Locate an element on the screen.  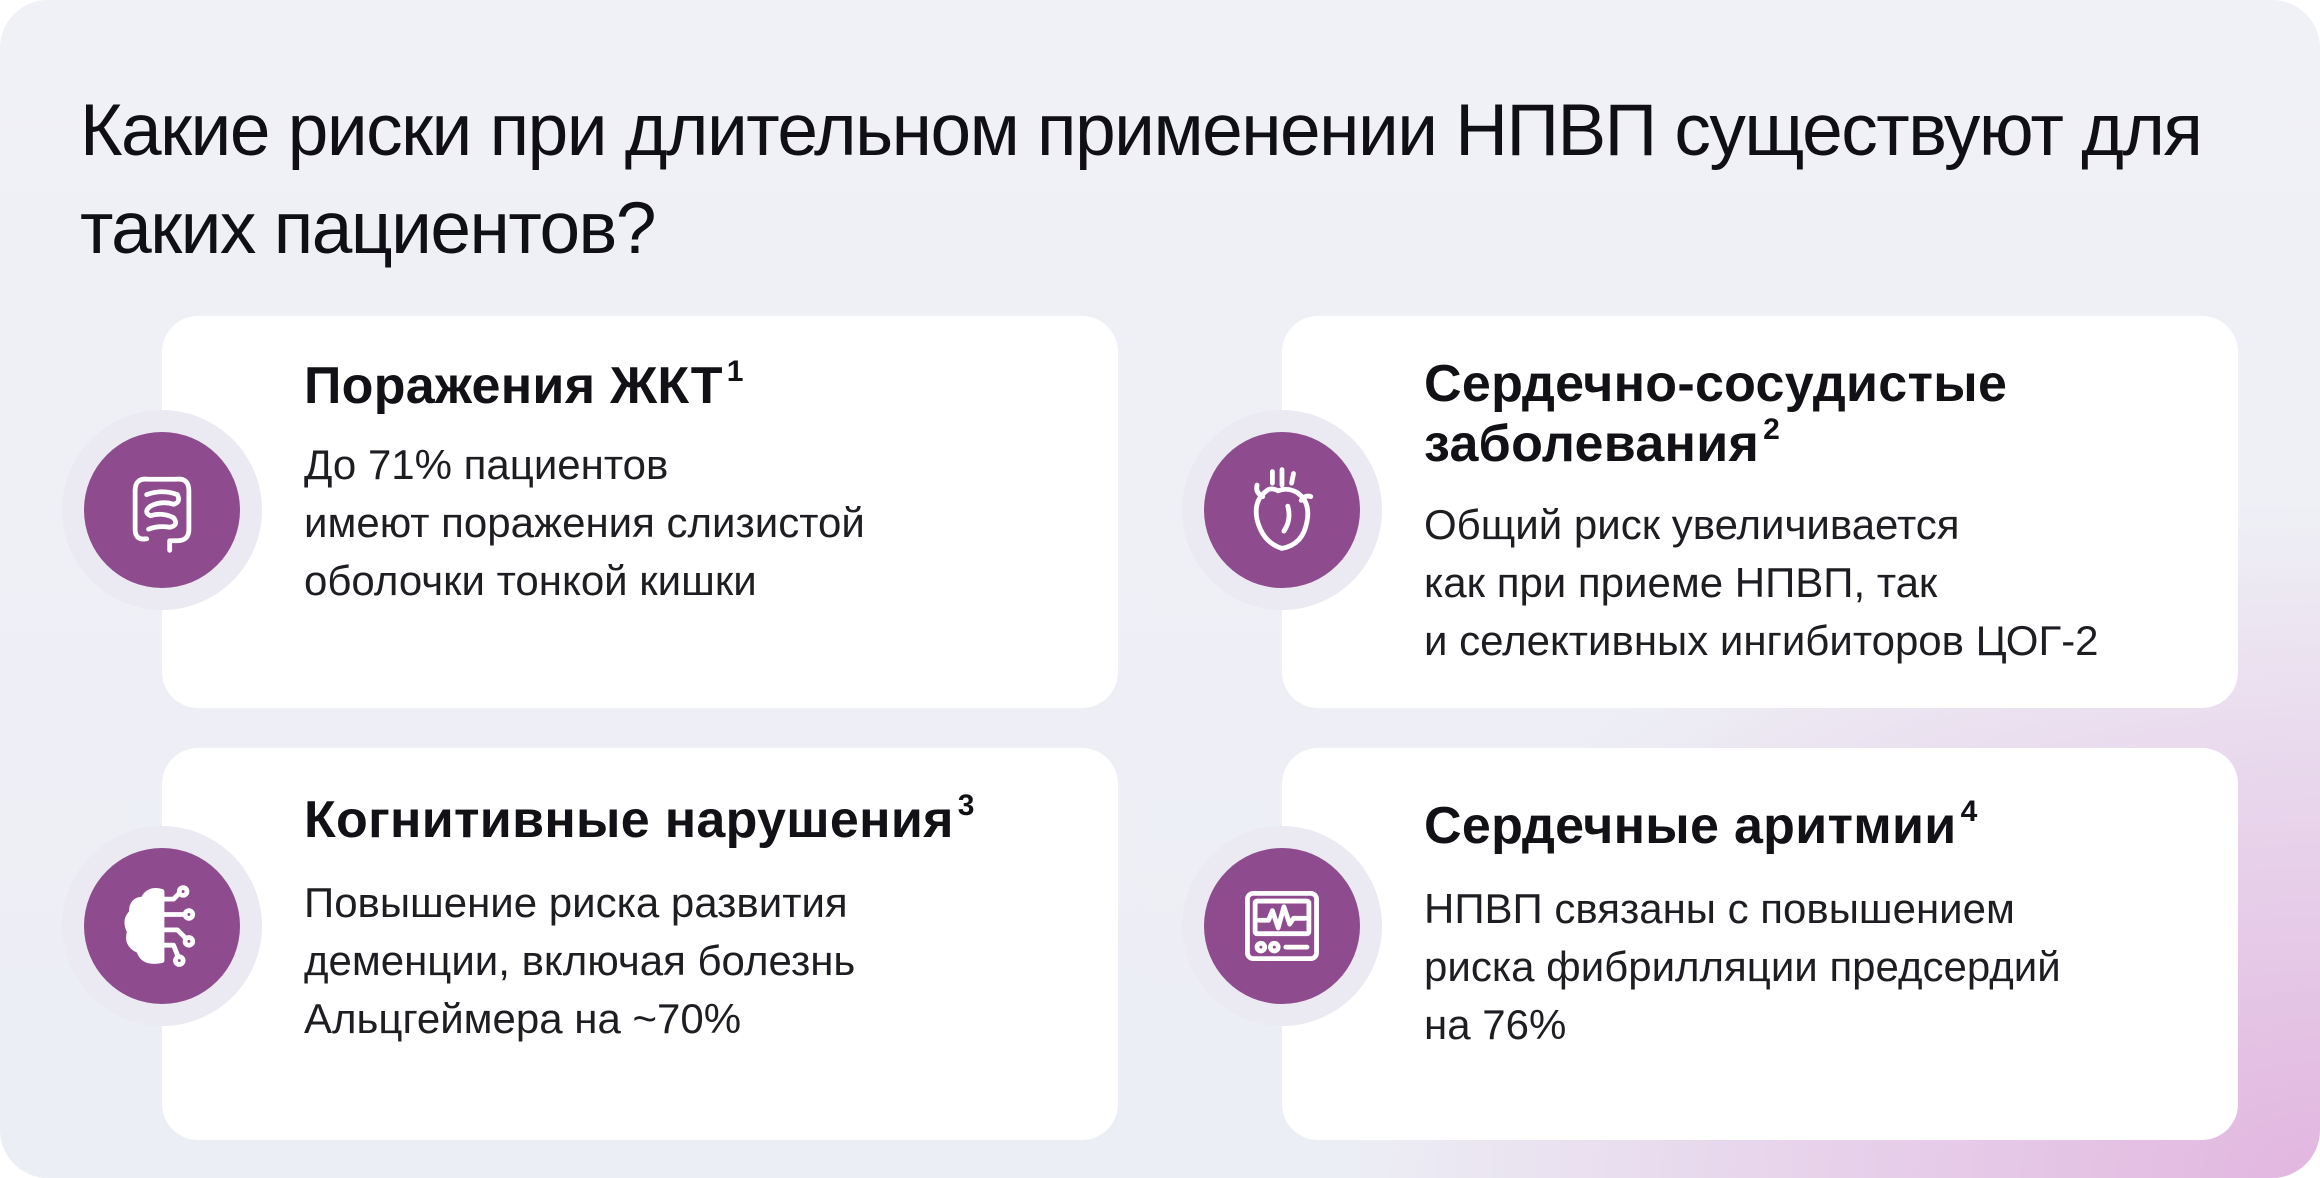
footnote-ref: 3 is located at coordinates (966, 805).